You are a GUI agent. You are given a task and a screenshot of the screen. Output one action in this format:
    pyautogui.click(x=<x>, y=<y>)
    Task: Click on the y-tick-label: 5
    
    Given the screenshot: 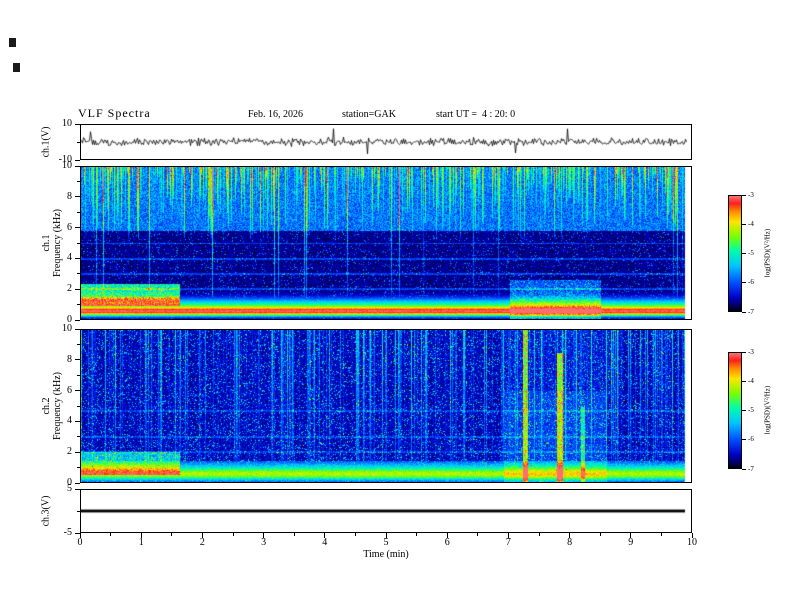 What is the action you would take?
    pyautogui.click(x=69, y=488)
    